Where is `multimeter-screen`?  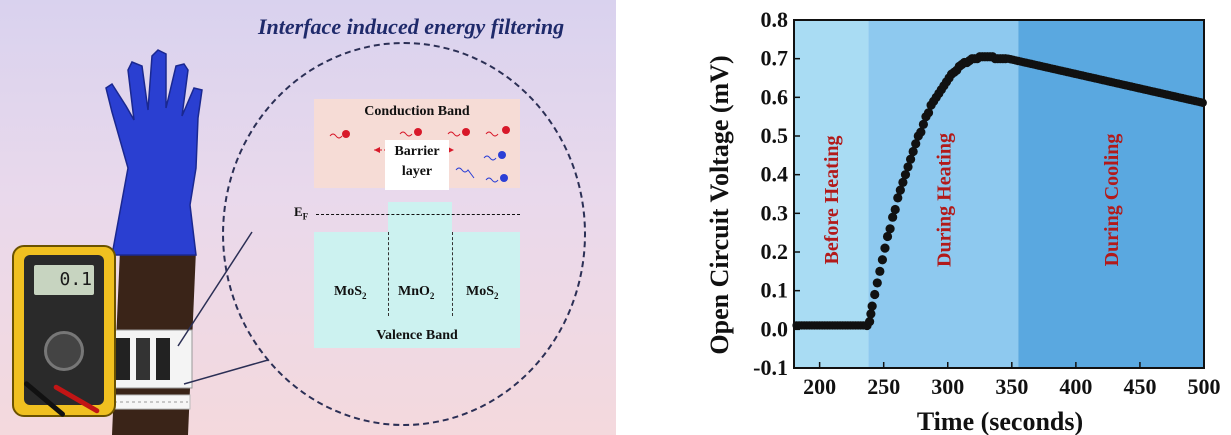
multimeter-screen is located at coordinates (64, 280).